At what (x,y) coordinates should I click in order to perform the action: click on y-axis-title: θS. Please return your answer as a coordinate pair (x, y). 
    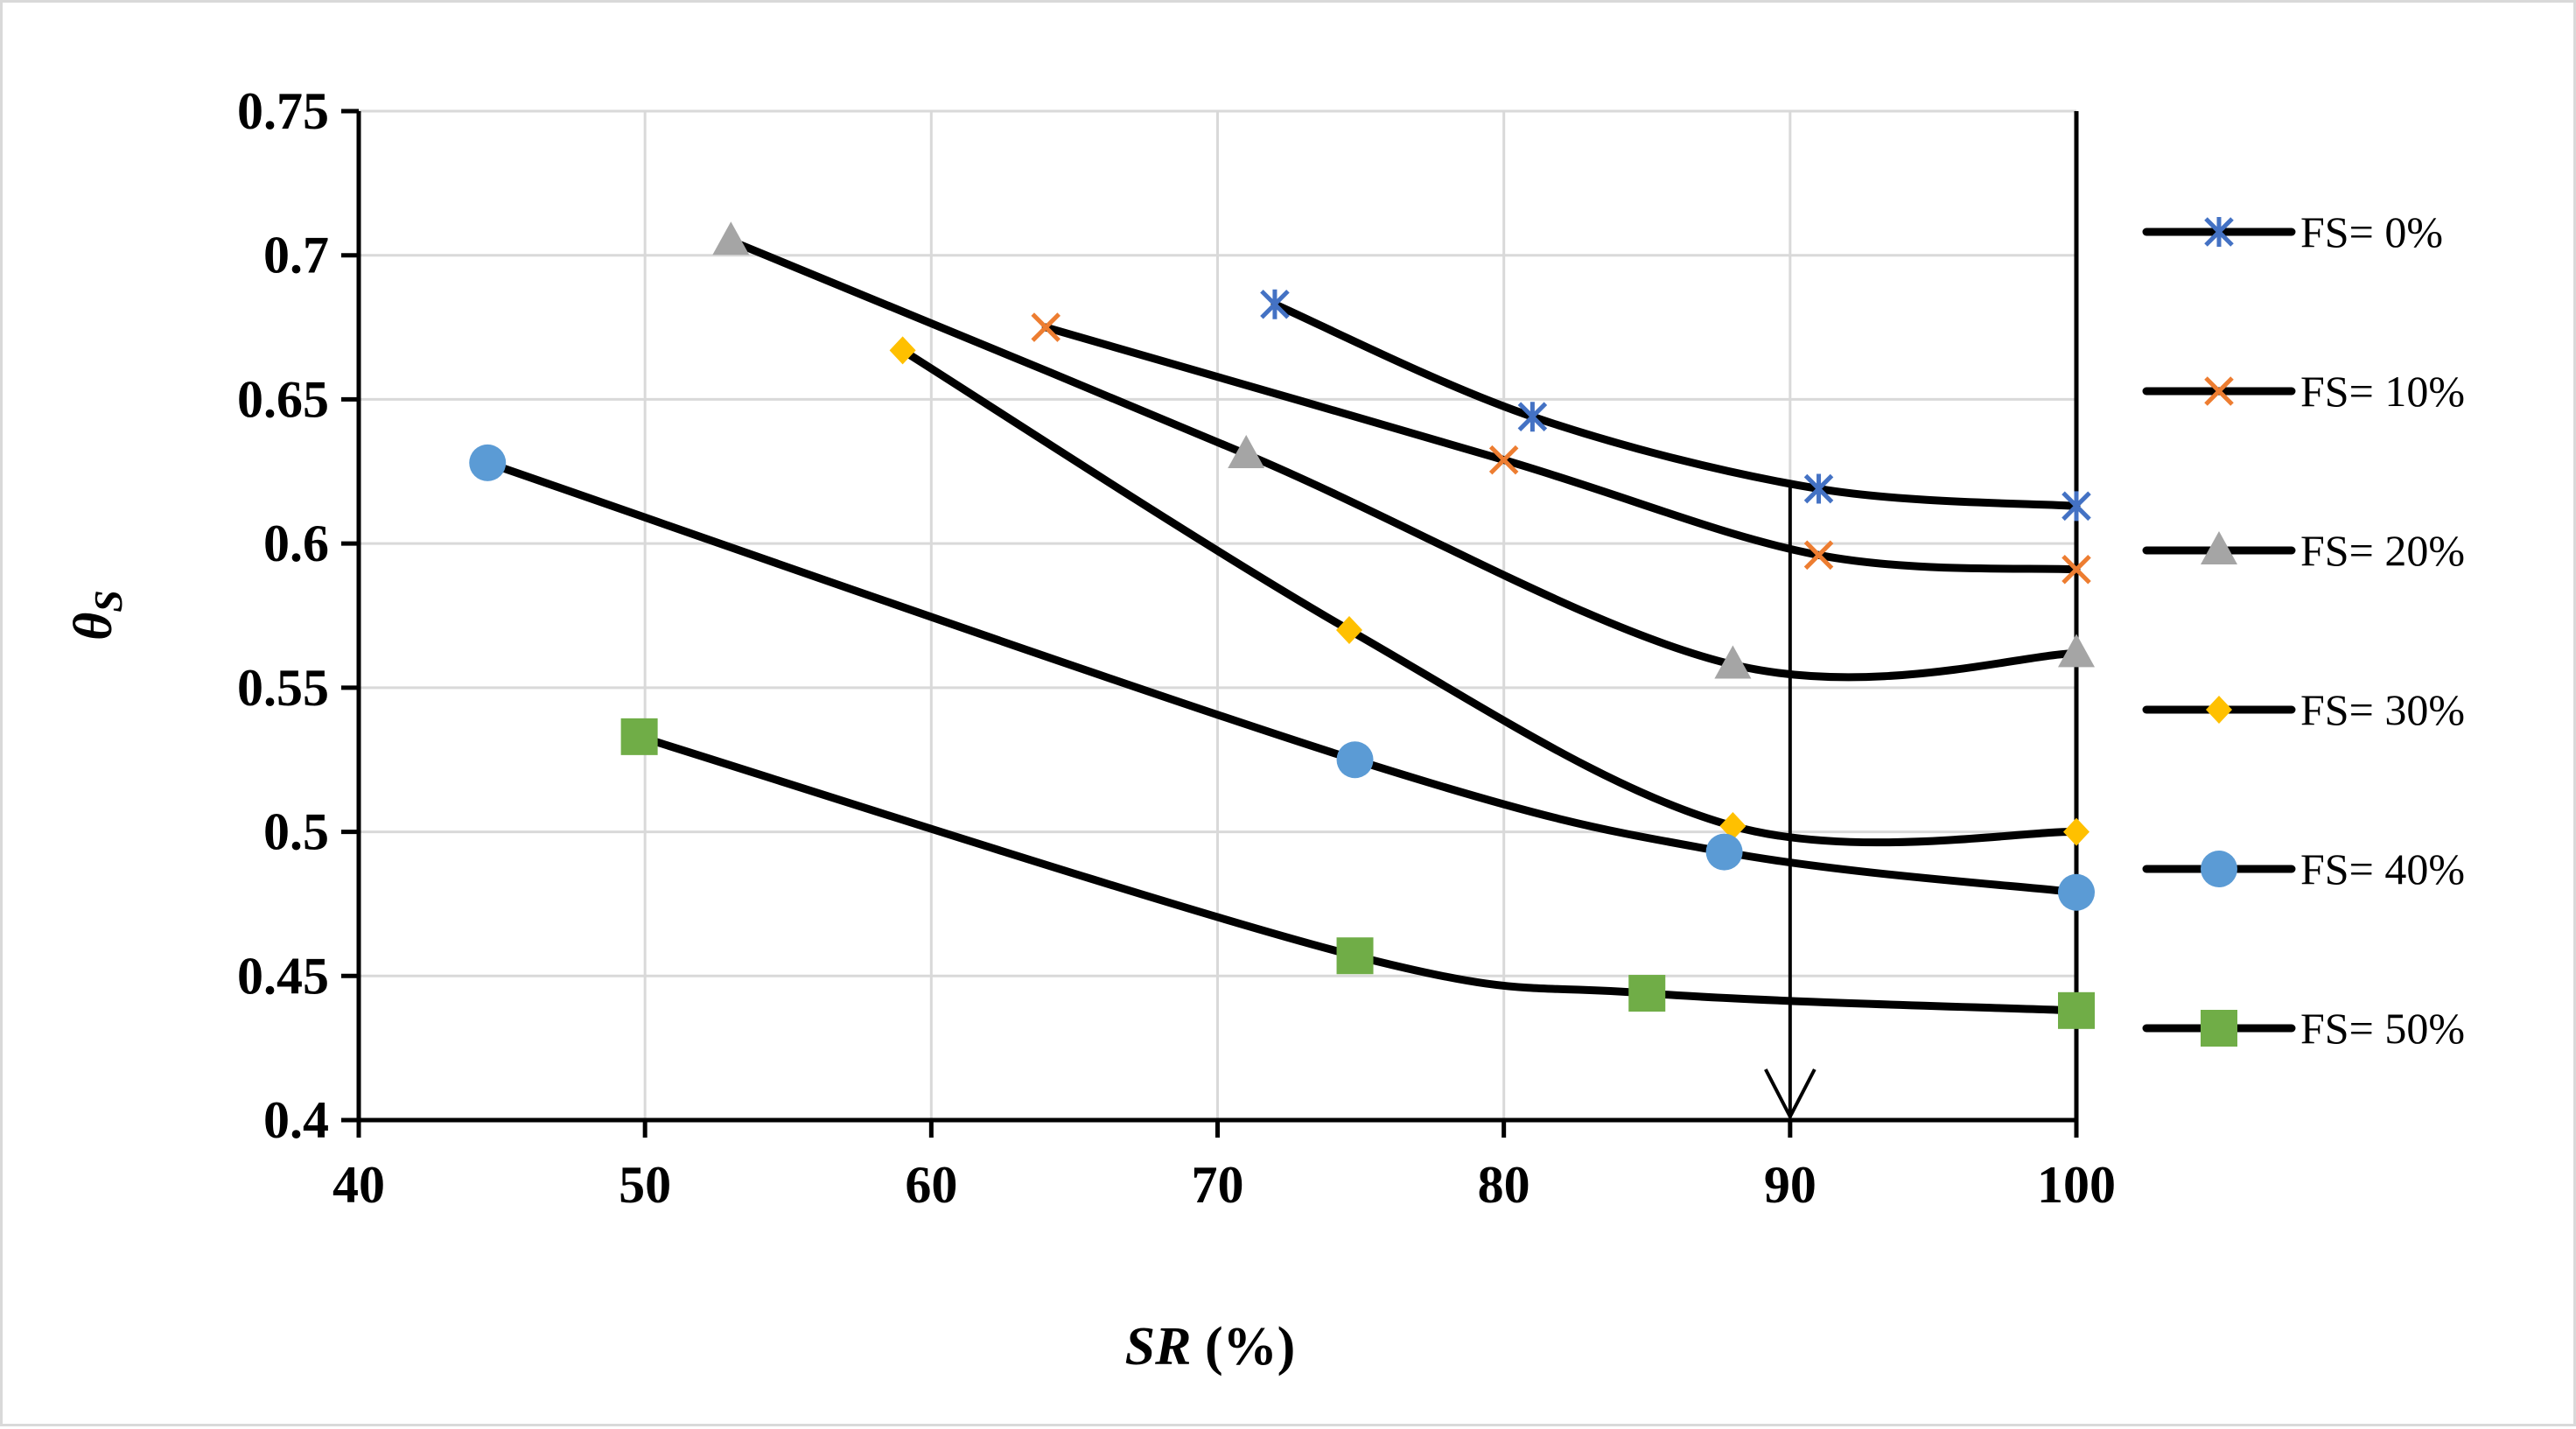
    Looking at the image, I should click on (97, 615).